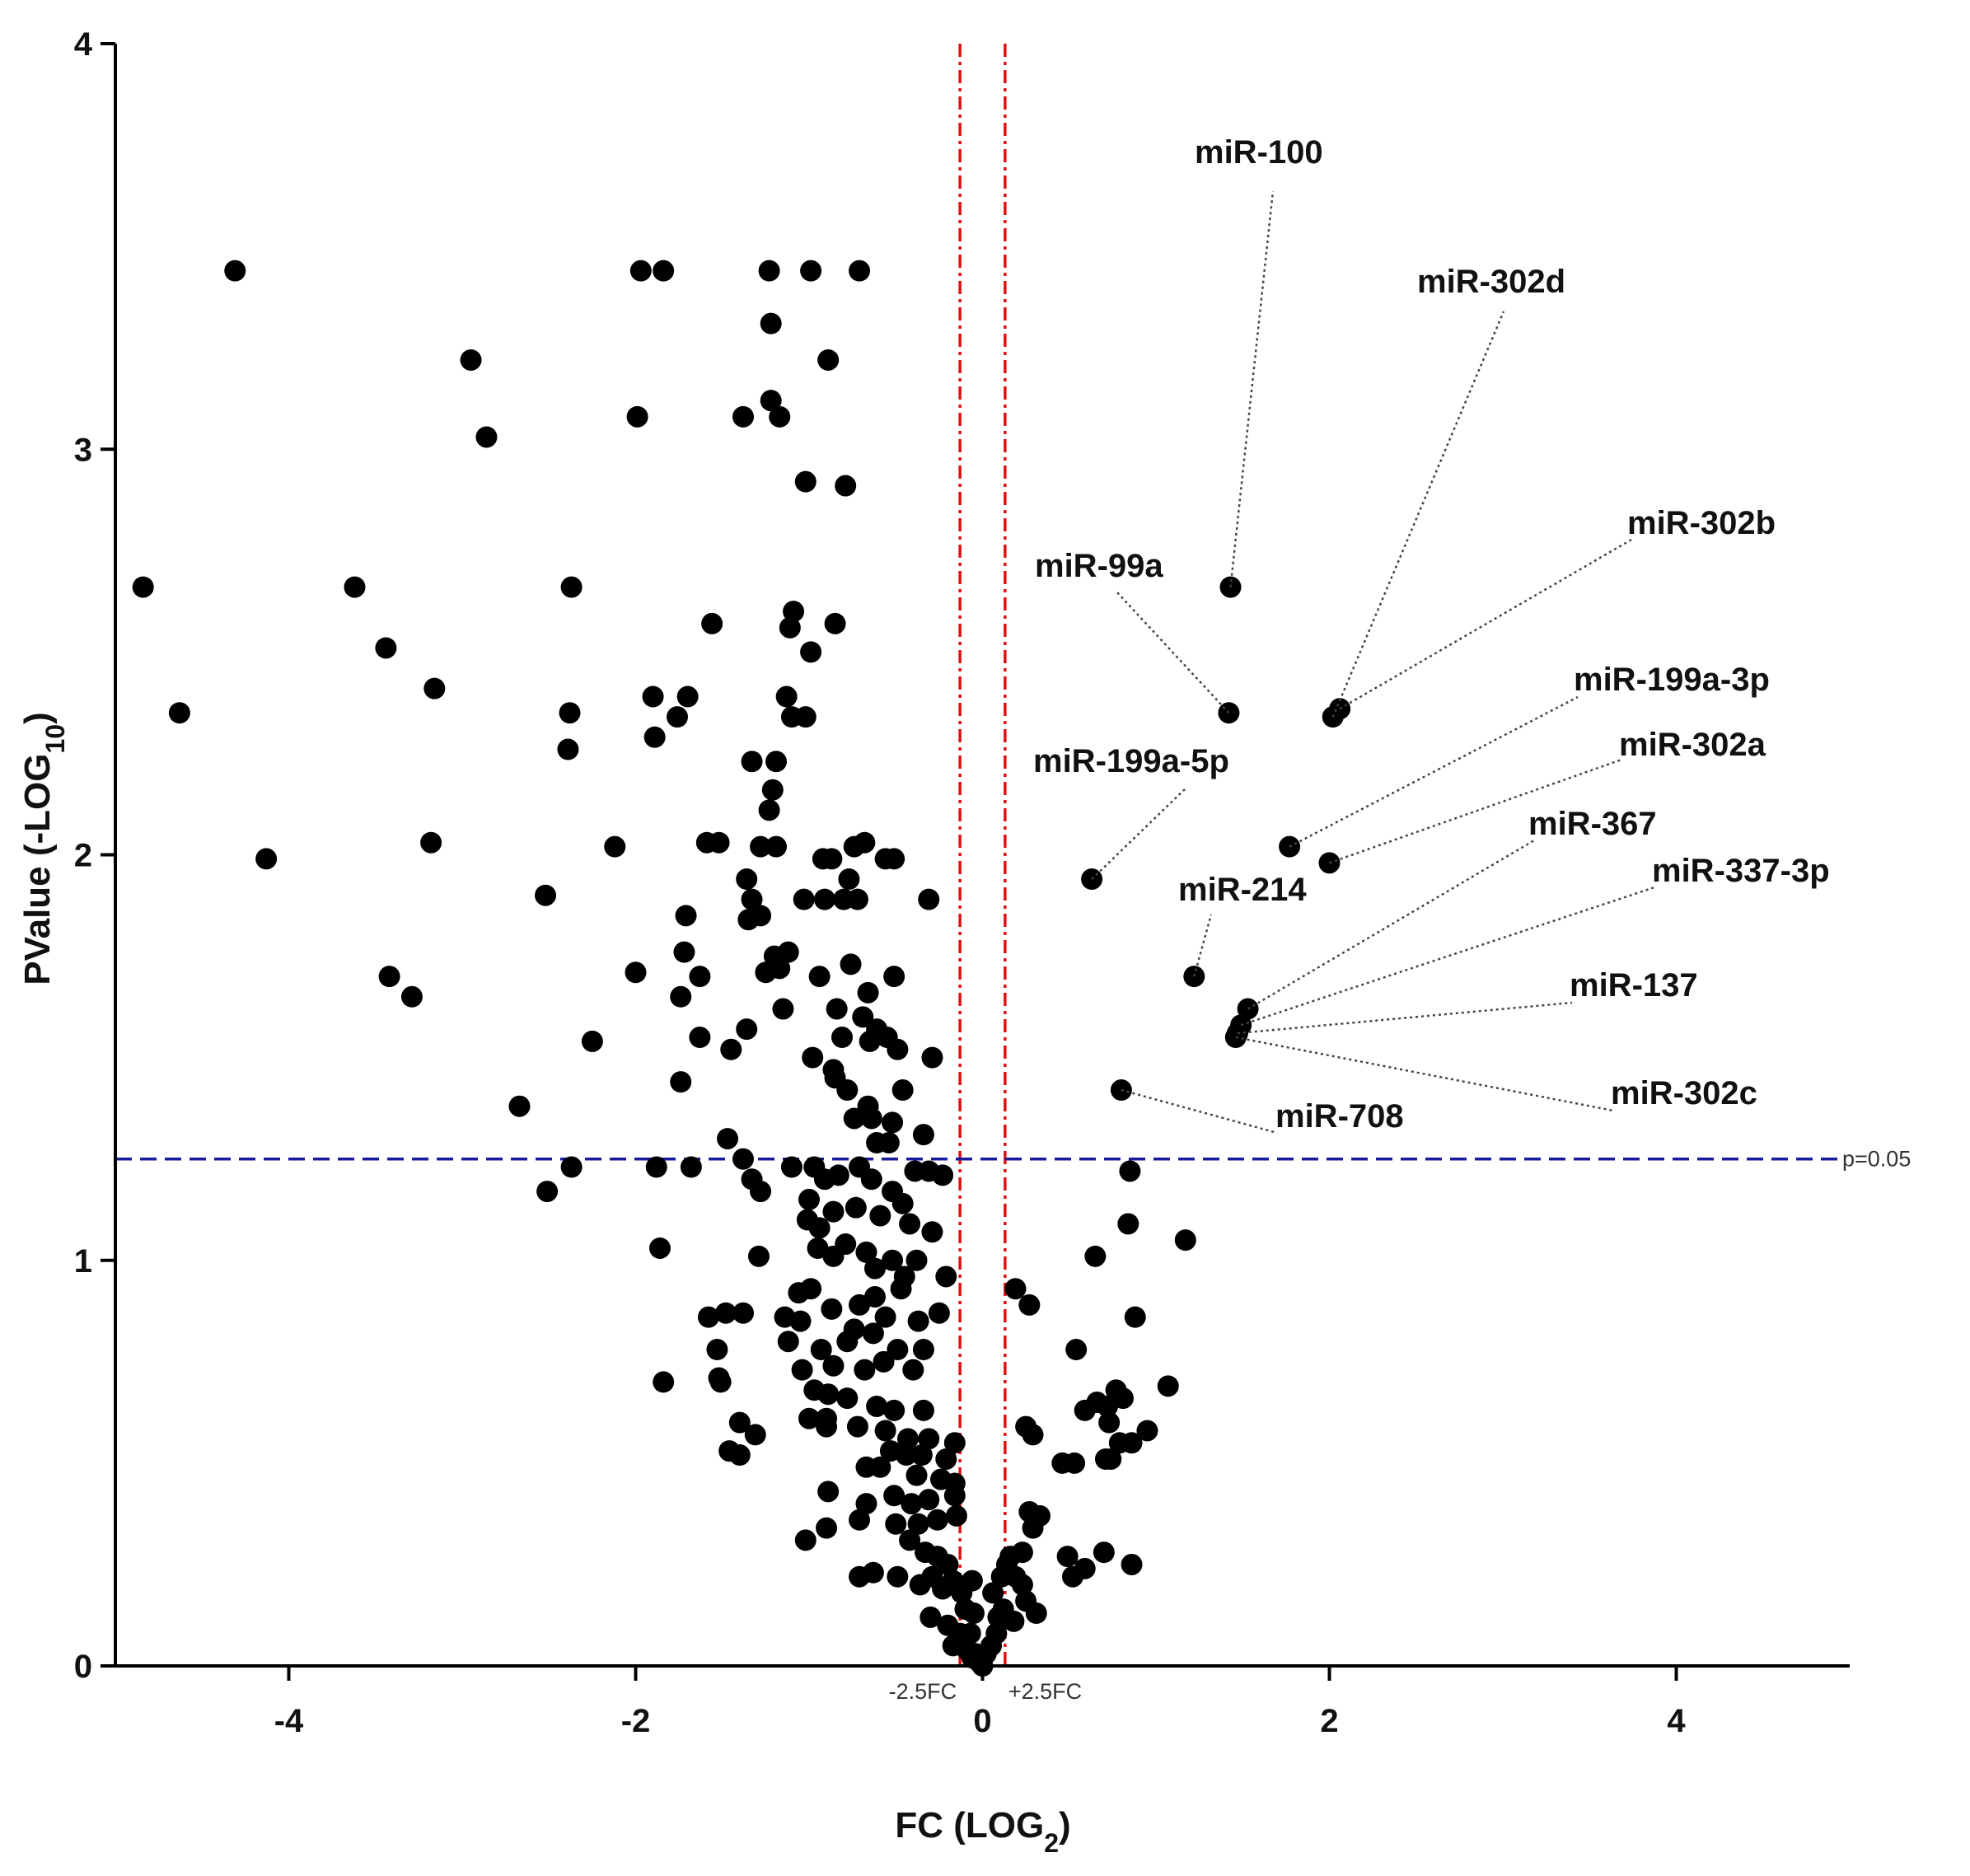 The image size is (1970, 1876). I want to click on annotation-label: miR-302a, so click(1692, 745).